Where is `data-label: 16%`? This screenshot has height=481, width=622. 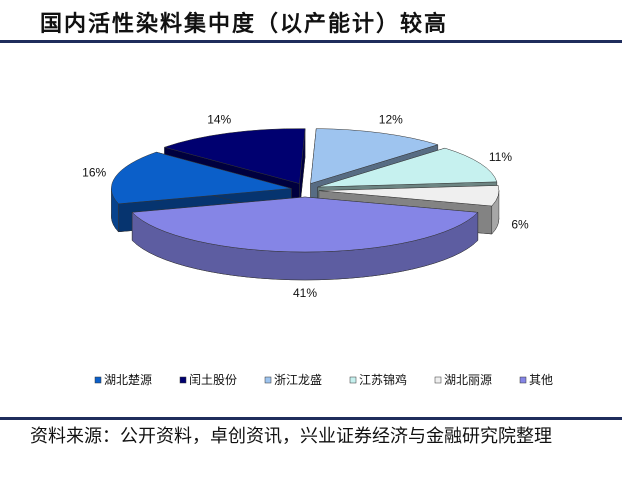 data-label: 16% is located at coordinates (94, 173).